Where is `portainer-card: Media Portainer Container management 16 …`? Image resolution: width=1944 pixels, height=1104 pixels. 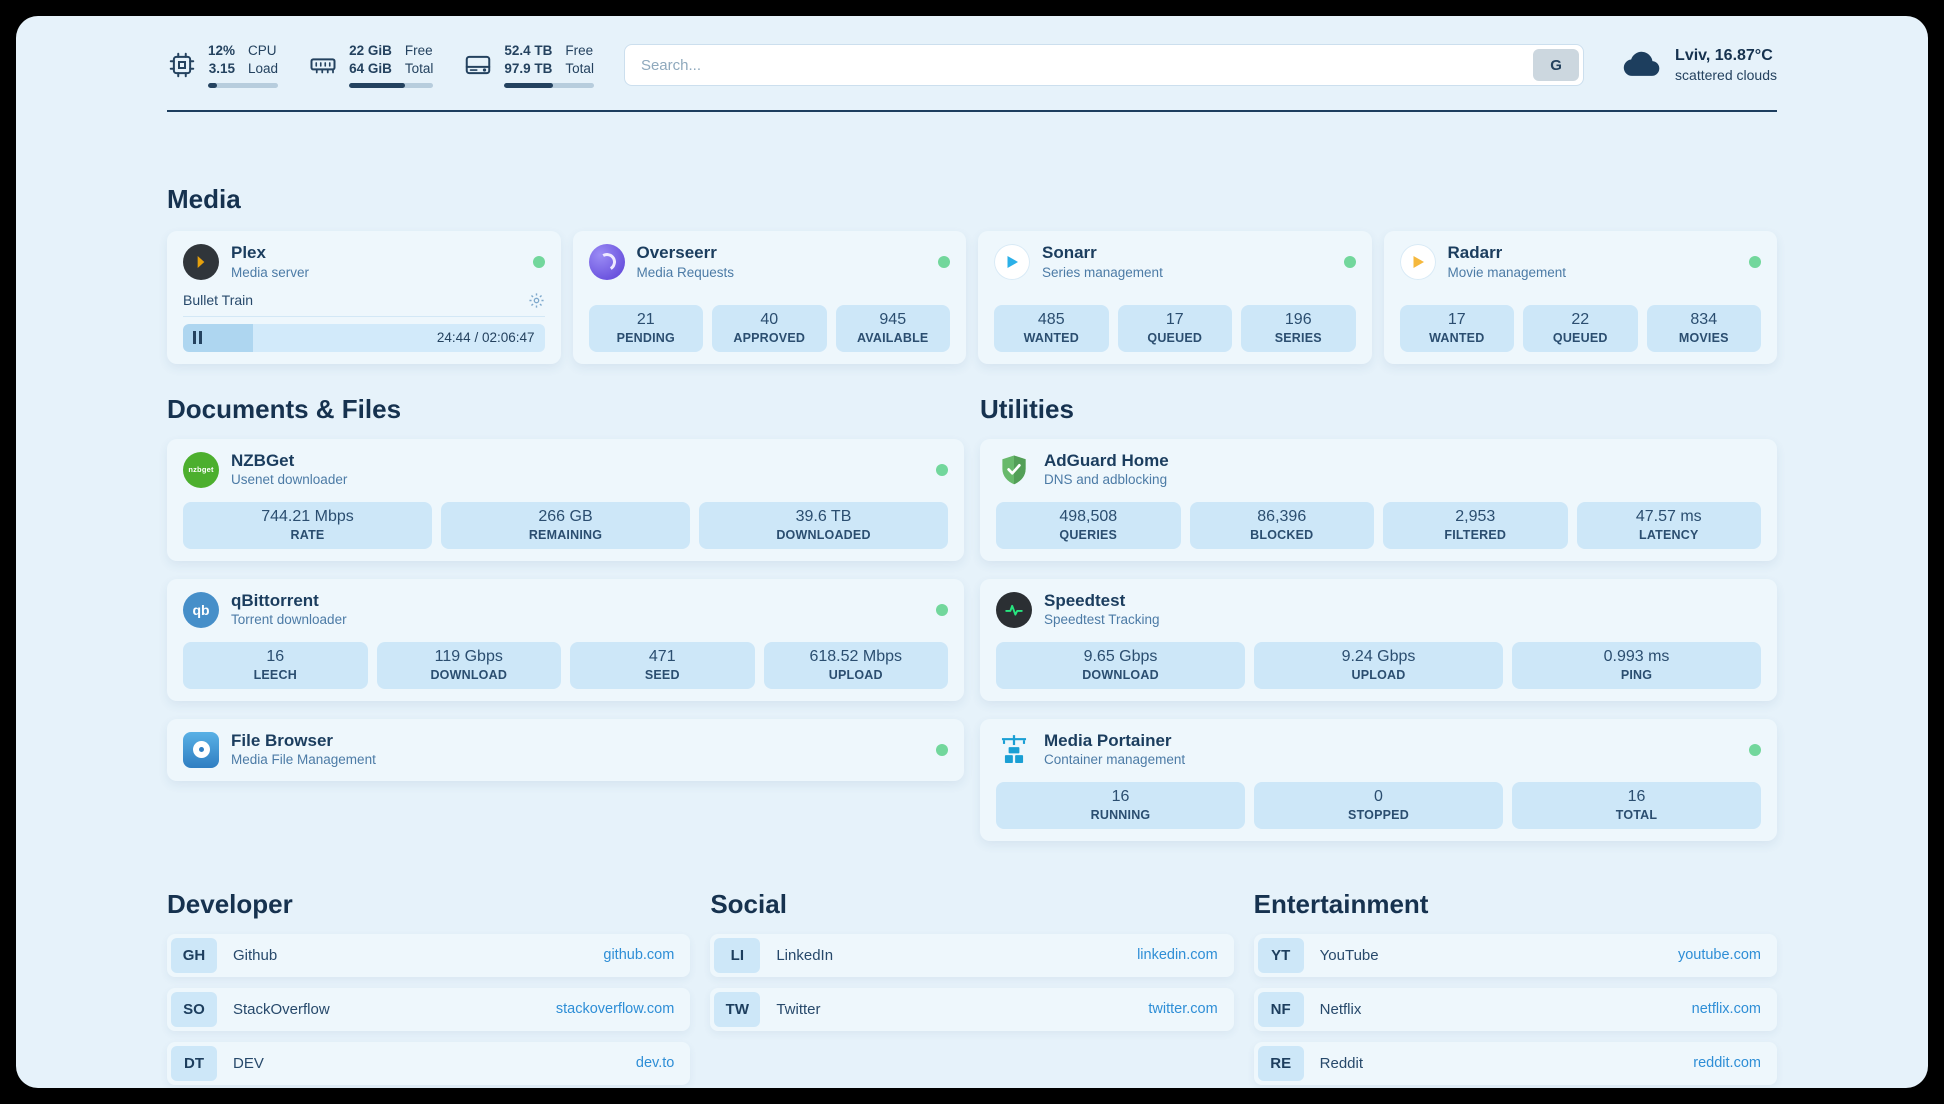 portainer-card: Media Portainer Container management 16 … is located at coordinates (1378, 779).